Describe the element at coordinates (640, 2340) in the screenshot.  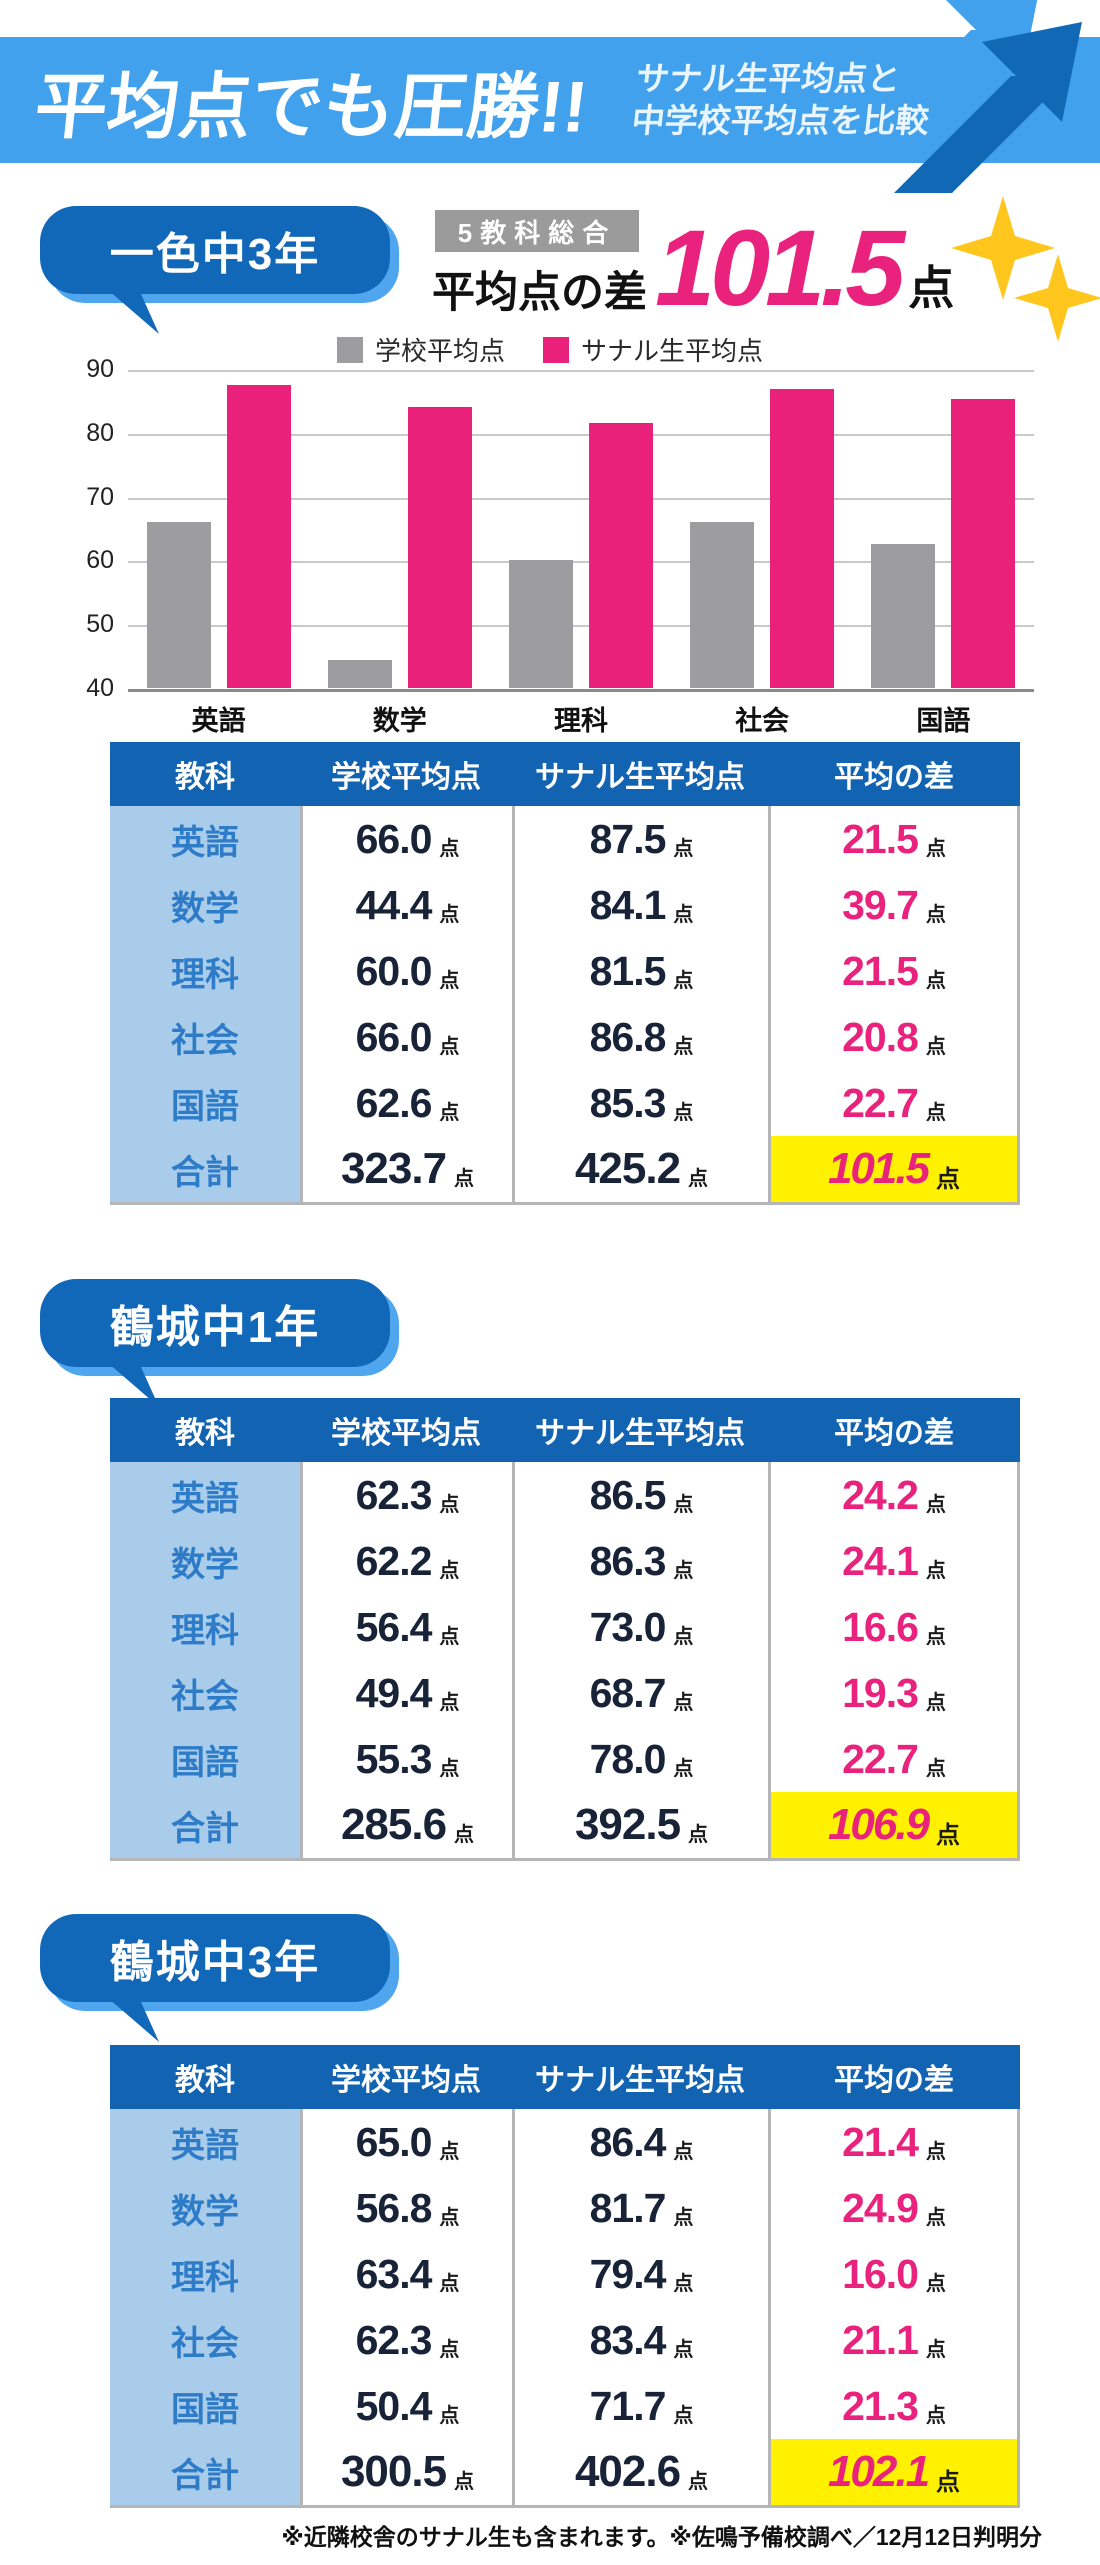
I see `sanaru-score-cell: 83.4 点` at that location.